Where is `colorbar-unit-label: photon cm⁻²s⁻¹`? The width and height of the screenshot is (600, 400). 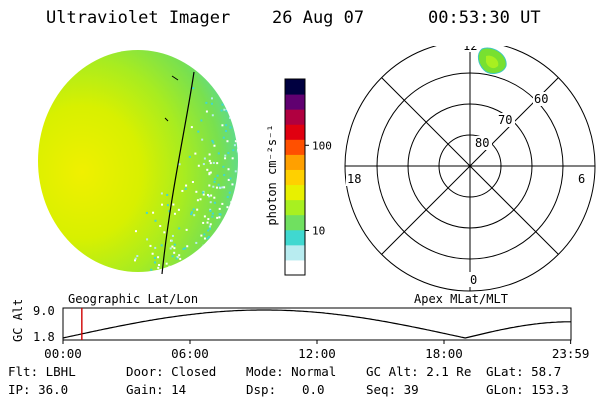
colorbar-unit-label: photon cm⁻²s⁻¹ is located at coordinates (272, 175).